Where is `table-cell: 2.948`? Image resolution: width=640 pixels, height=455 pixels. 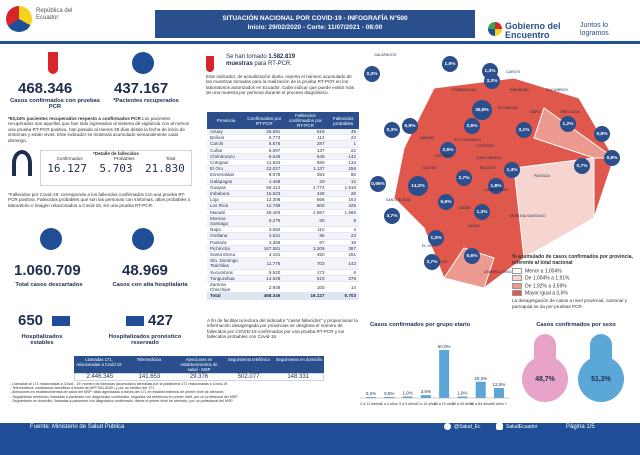
table-cell: 2.948 is located at coordinates (264, 287).